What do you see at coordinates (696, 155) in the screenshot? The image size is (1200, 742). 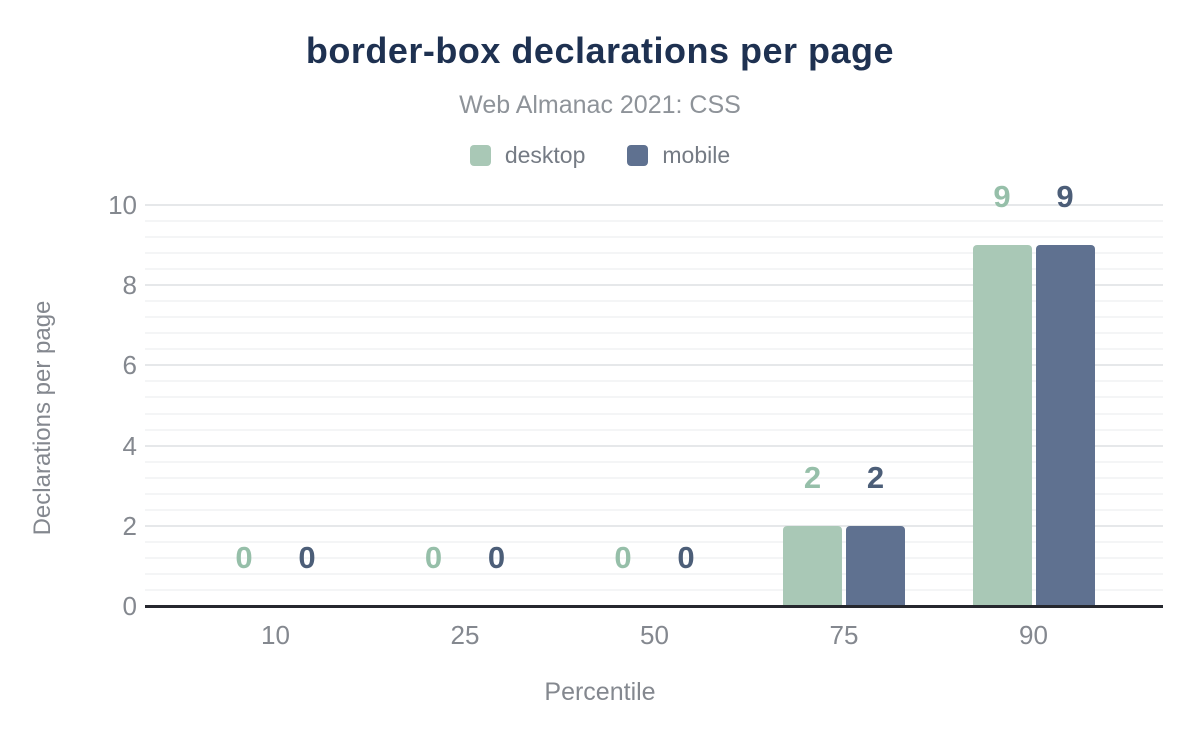 I see `legend-label-mobile: mobile` at bounding box center [696, 155].